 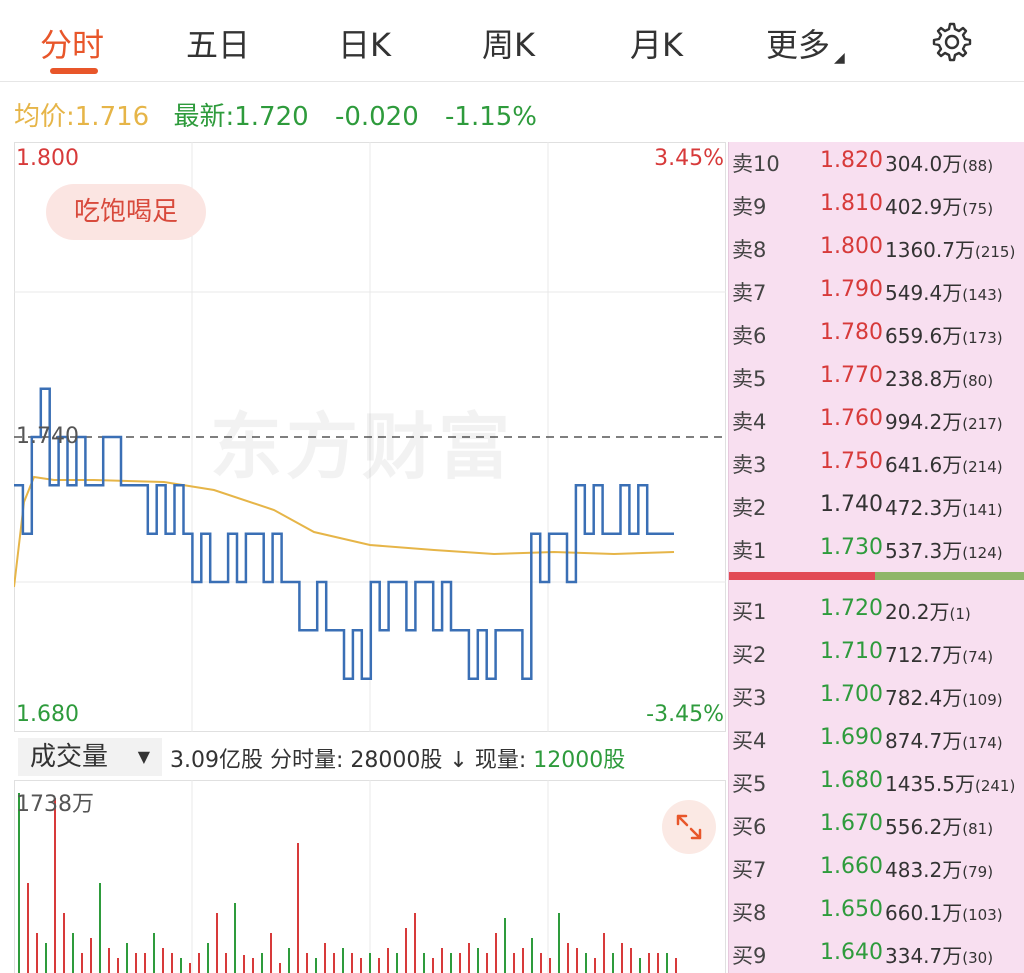 I want to click on ask-row: 卖7 1.790 549.4万(143), so click(x=876, y=291).